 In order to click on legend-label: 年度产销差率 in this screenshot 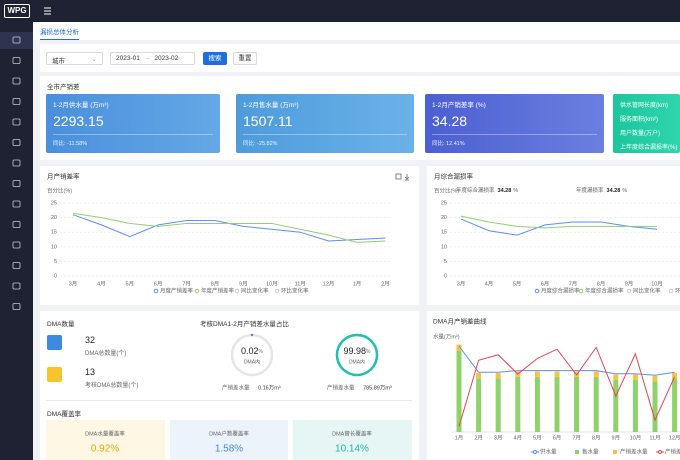, I will do `click(218, 290)`.